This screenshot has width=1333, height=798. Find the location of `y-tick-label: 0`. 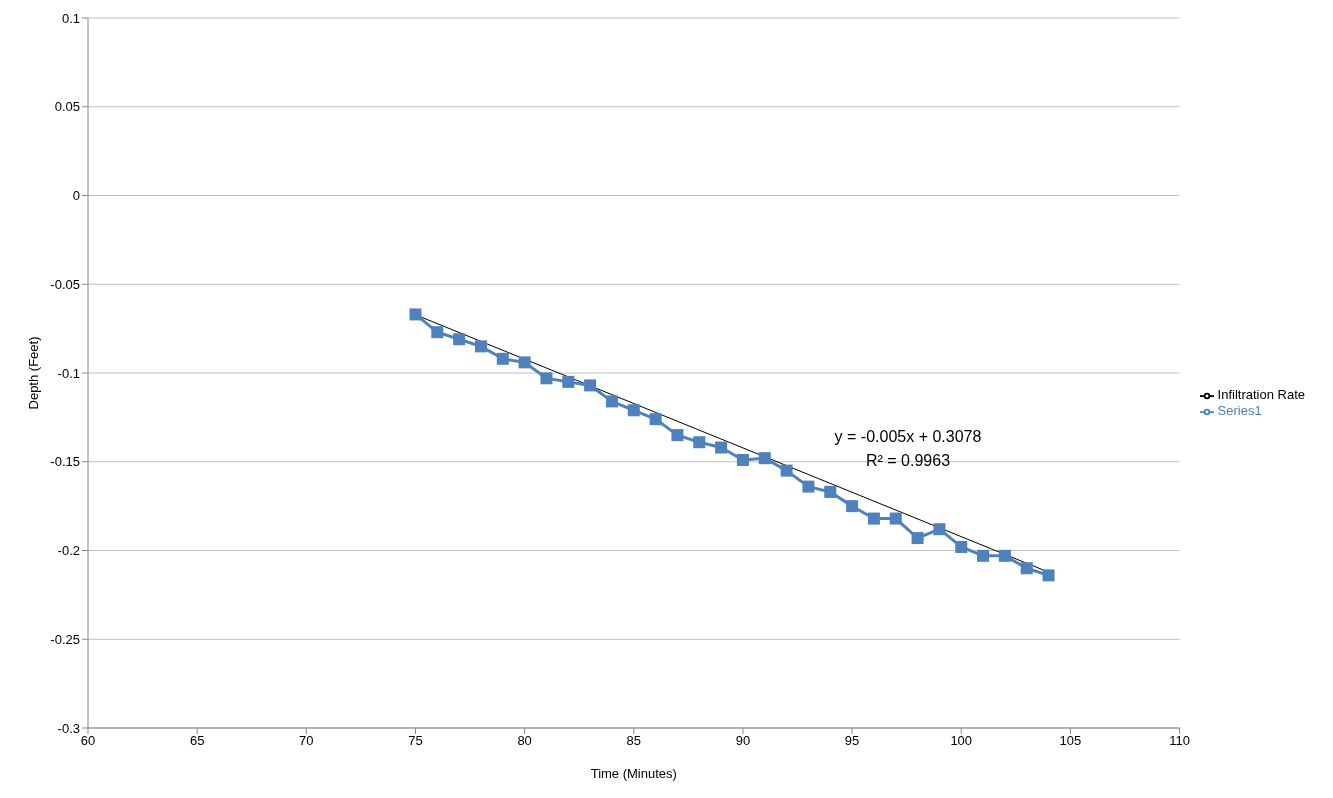

y-tick-label: 0 is located at coordinates (76, 196).